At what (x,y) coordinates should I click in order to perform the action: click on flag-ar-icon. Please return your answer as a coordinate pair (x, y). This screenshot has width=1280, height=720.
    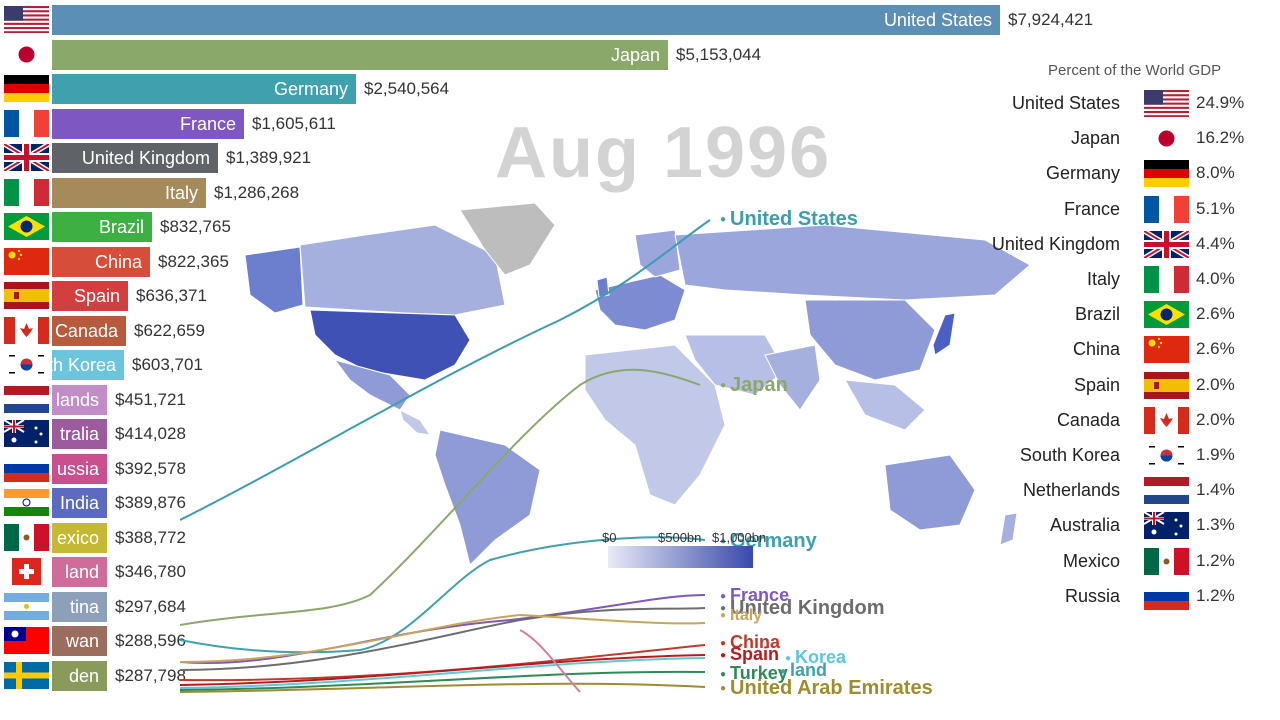
    Looking at the image, I should click on (26, 606).